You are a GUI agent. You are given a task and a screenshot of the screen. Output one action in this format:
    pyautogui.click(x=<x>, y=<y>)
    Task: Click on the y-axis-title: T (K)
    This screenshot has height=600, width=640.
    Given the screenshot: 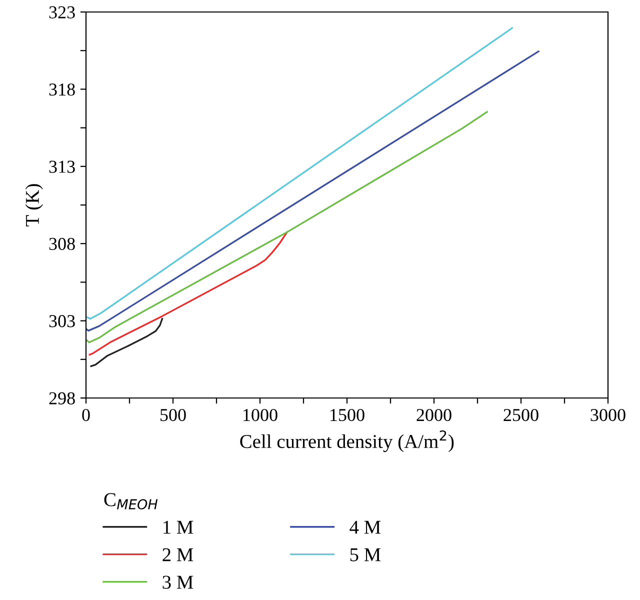 What is the action you would take?
    pyautogui.click(x=34, y=205)
    